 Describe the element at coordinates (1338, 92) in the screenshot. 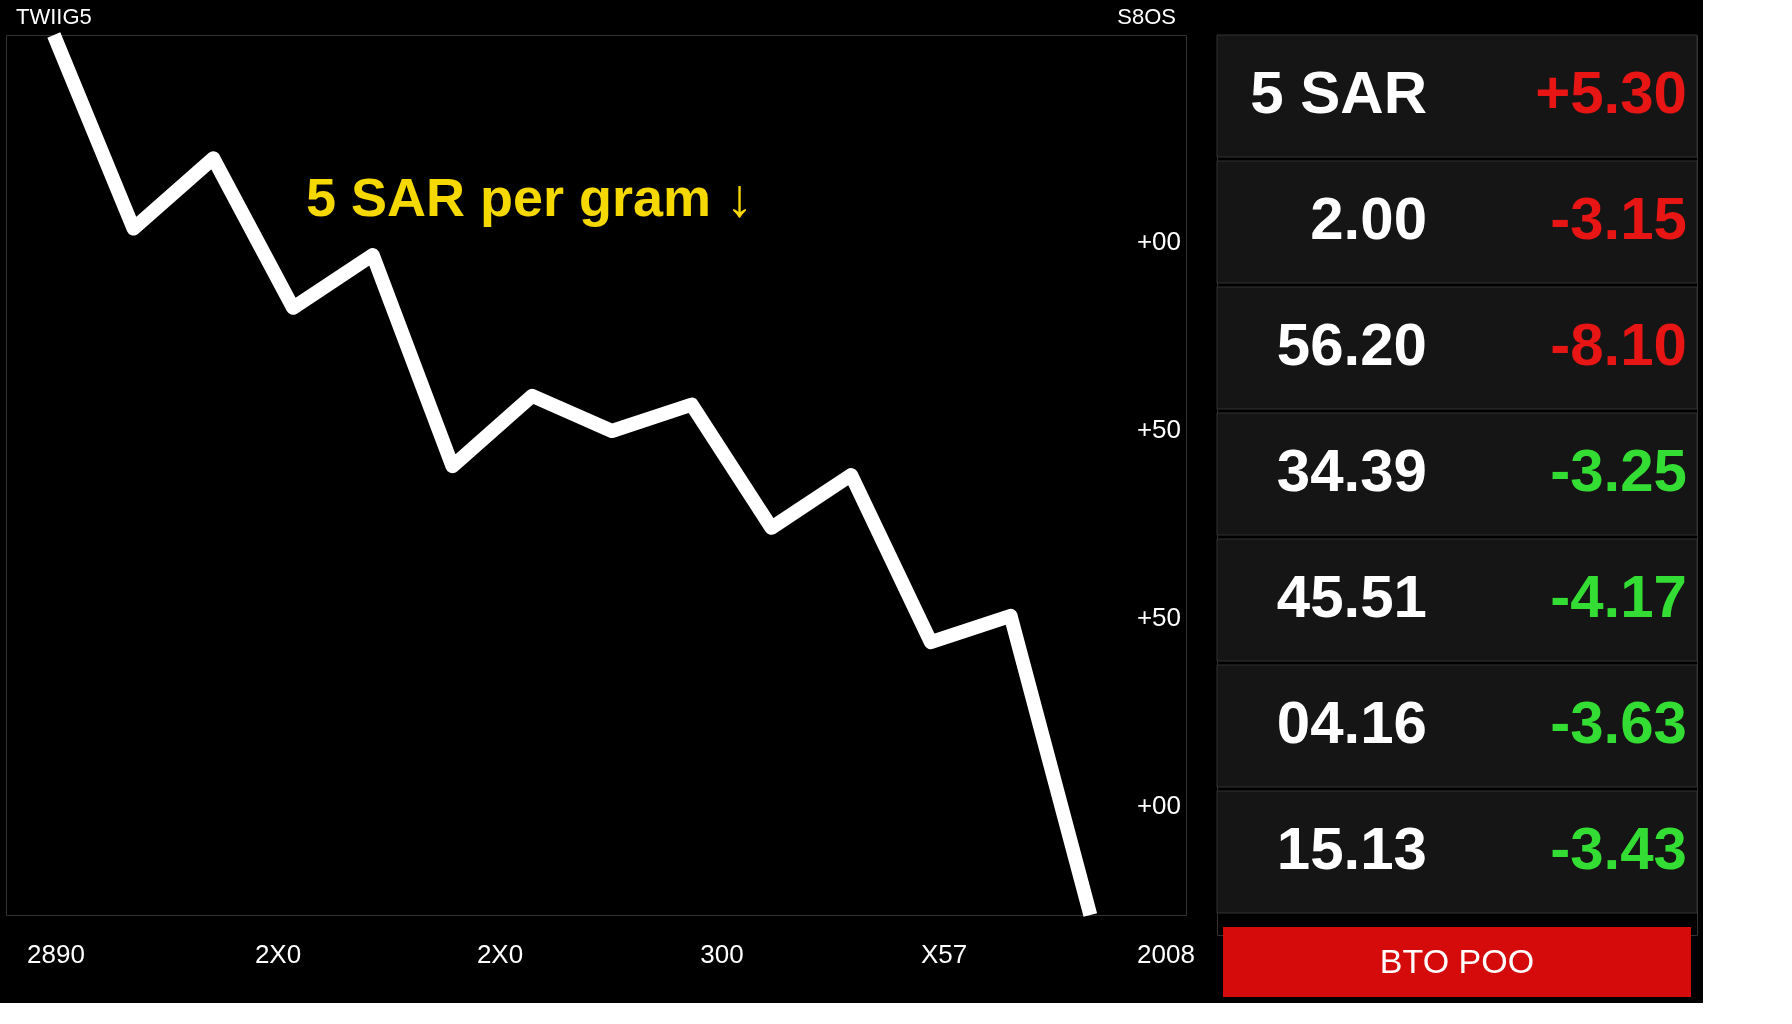

I see `text: 5 SAR` at that location.